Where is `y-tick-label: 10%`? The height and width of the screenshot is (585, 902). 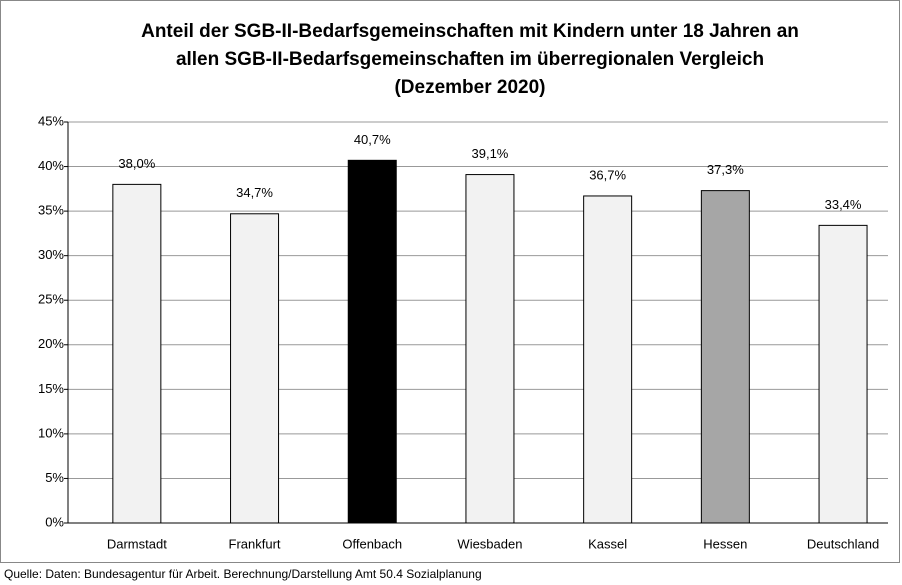
y-tick-label: 10% is located at coordinates (51, 432).